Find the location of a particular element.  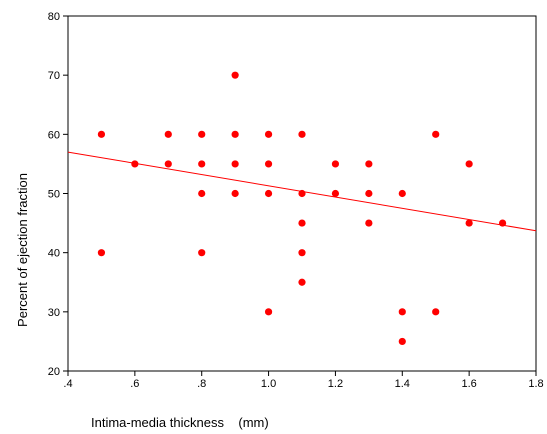

x-axis-title: Intima-media thickness (mm) is located at coordinates (180, 422).